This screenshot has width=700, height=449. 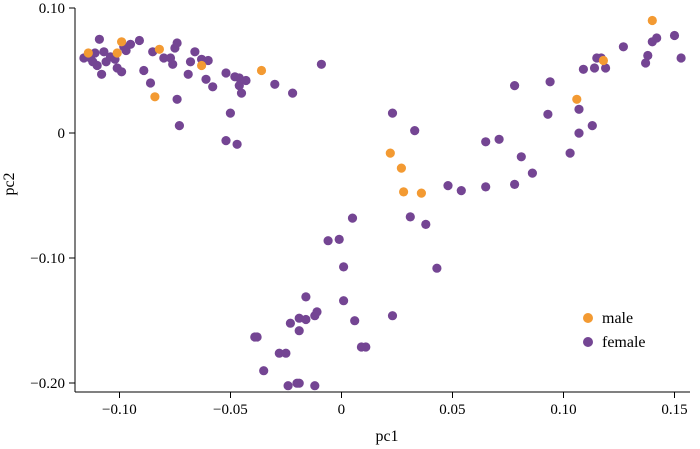 I want to click on y-axis-label: pc2, so click(x=9, y=183).